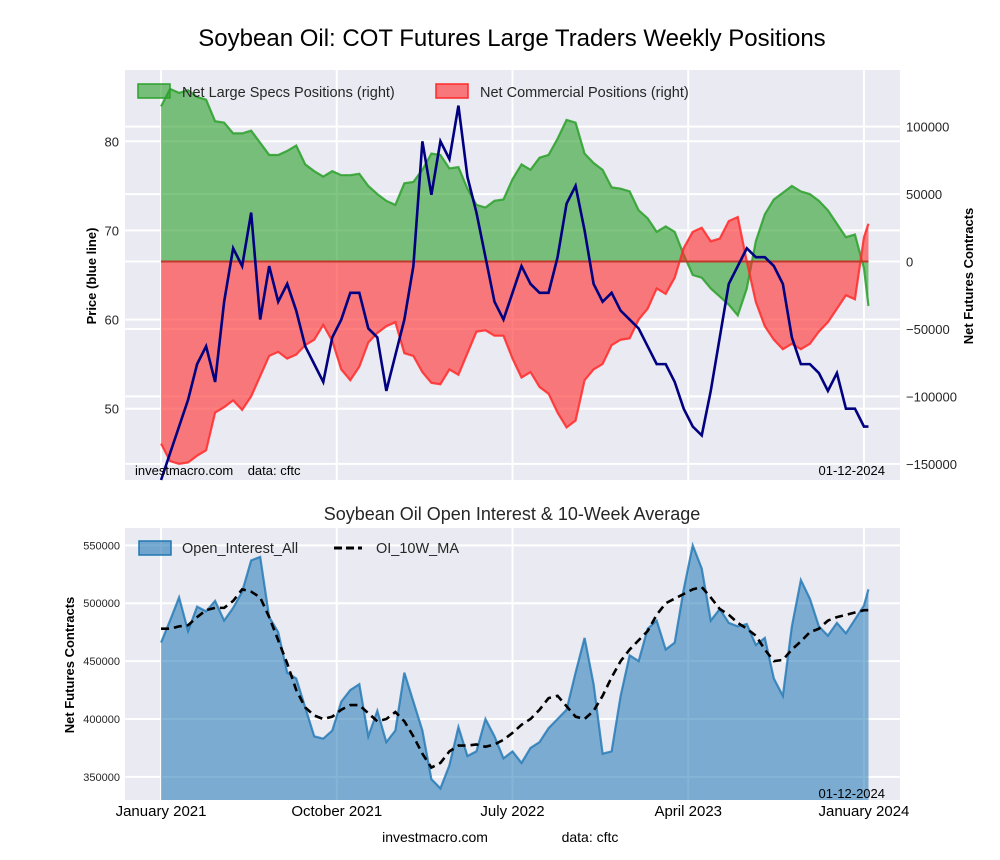  What do you see at coordinates (112, 320) in the screenshot?
I see `top-left-tick-label: 60` at bounding box center [112, 320].